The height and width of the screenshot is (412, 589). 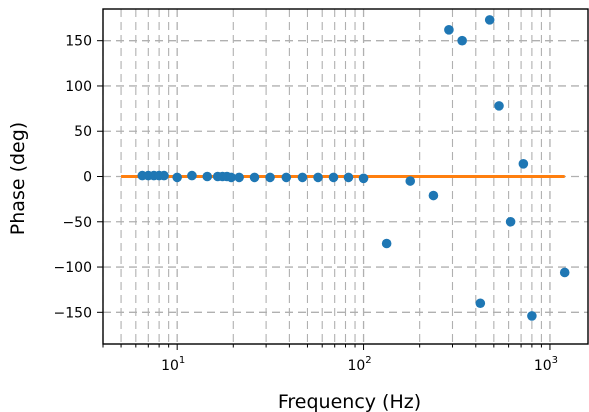 I want to click on y-tick-label: −150, so click(x=73, y=313).